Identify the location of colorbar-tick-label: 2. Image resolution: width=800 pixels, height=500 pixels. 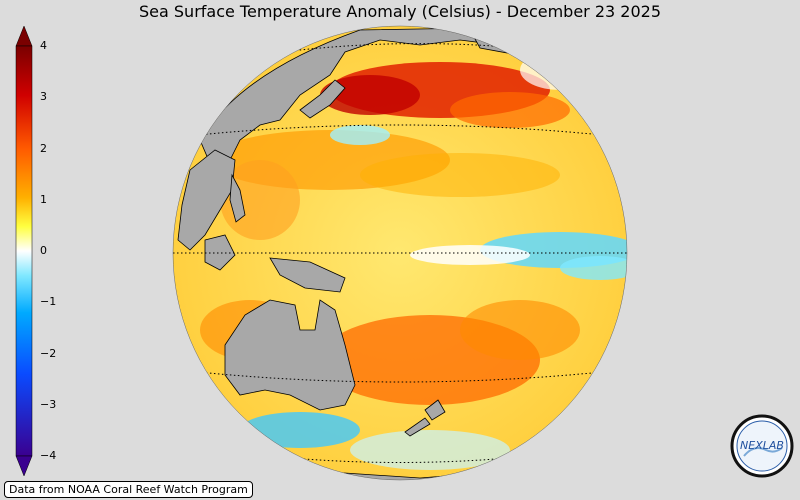
(43, 148).